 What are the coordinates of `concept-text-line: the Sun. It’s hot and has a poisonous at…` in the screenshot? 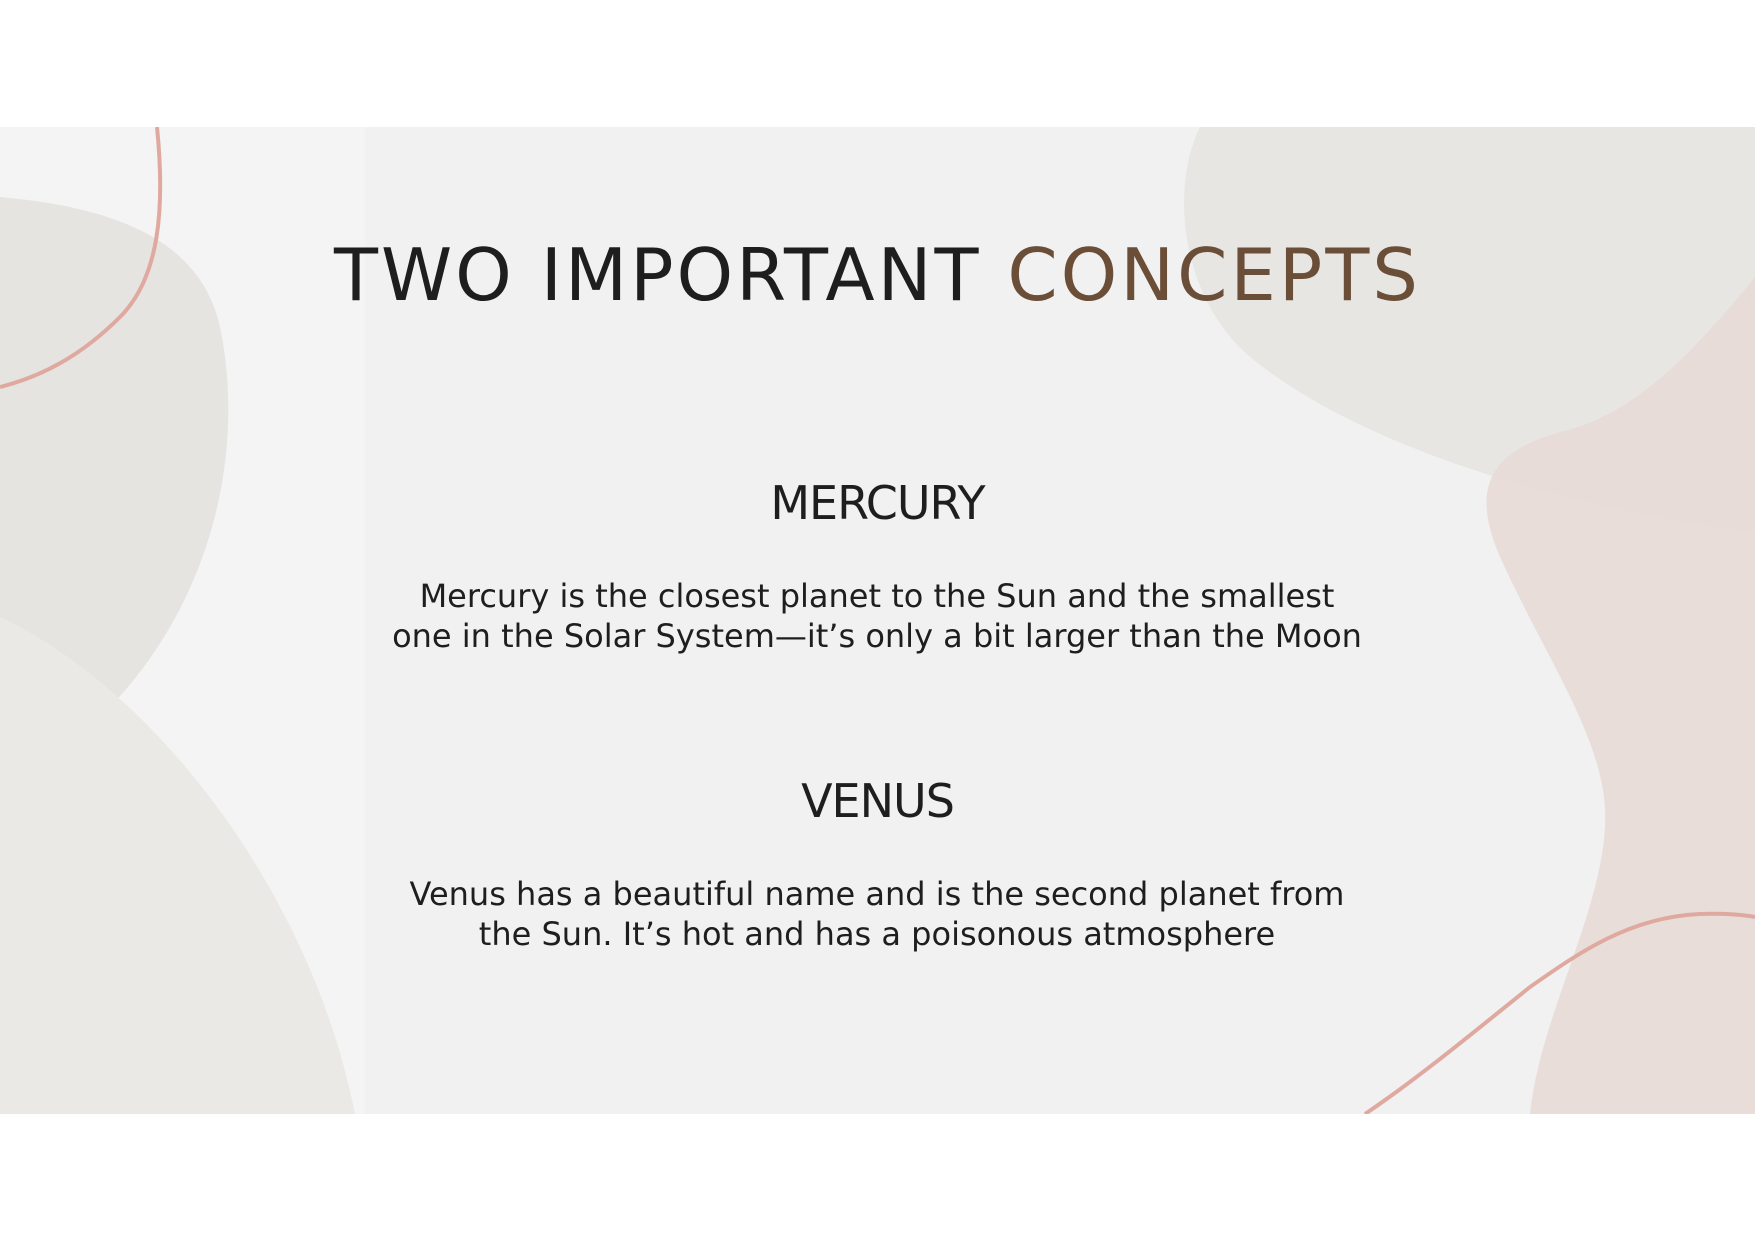 It's located at (877, 934).